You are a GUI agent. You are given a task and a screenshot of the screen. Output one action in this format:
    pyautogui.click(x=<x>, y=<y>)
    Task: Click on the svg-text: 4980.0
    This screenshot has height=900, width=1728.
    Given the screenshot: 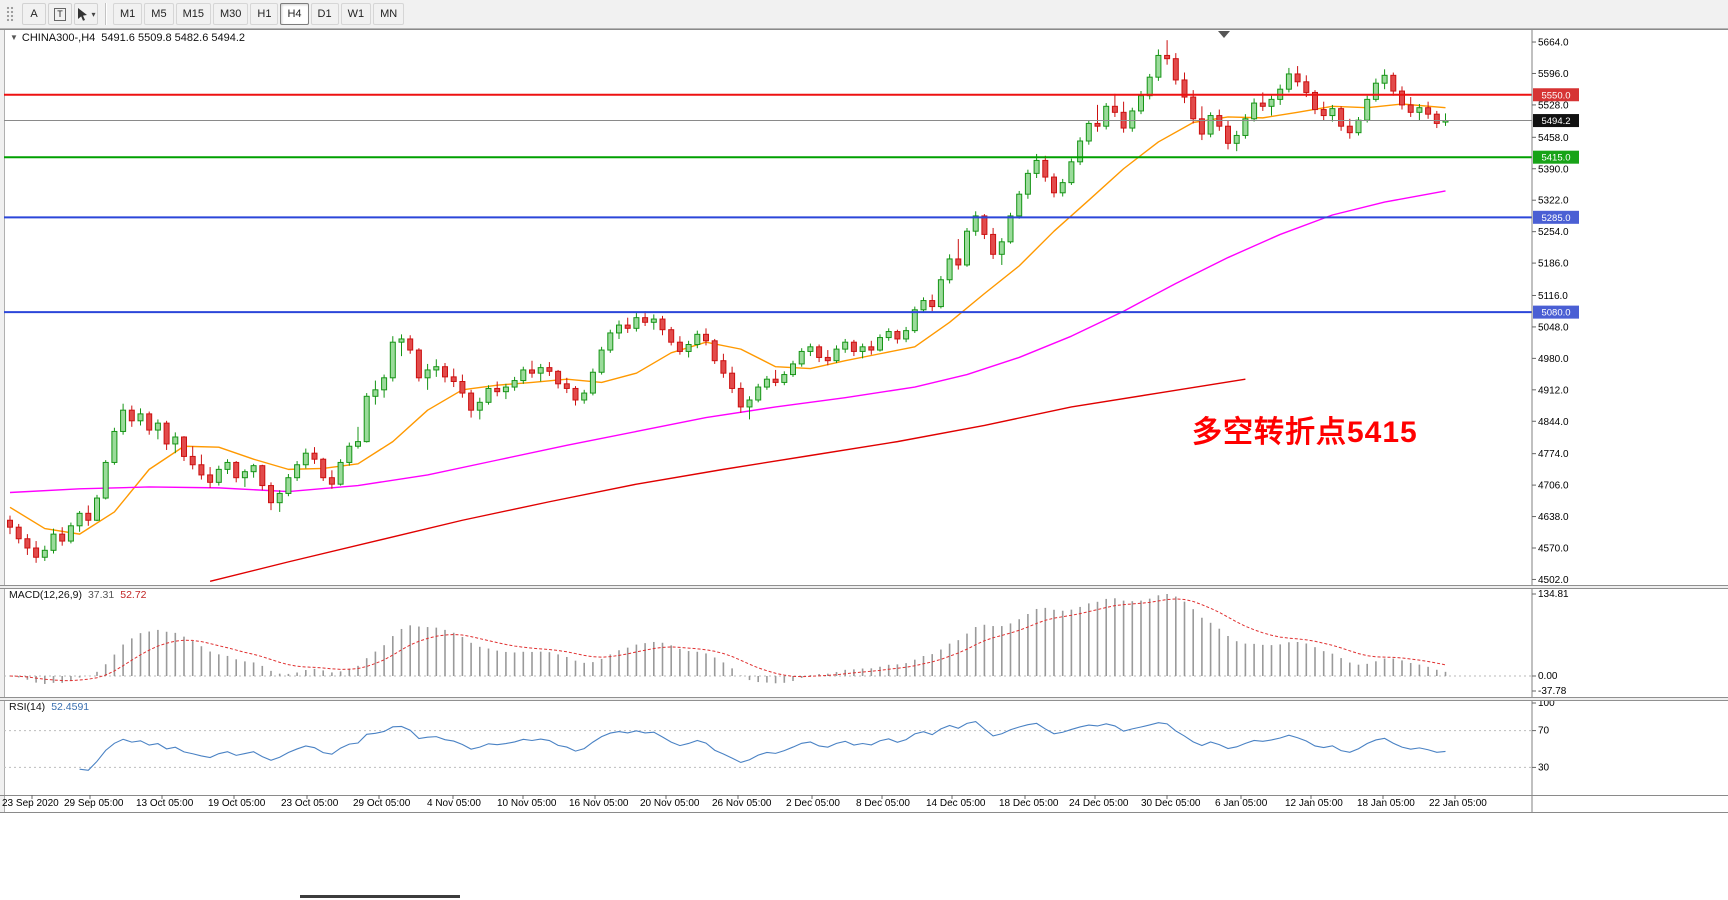 What is the action you would take?
    pyautogui.click(x=1553, y=359)
    